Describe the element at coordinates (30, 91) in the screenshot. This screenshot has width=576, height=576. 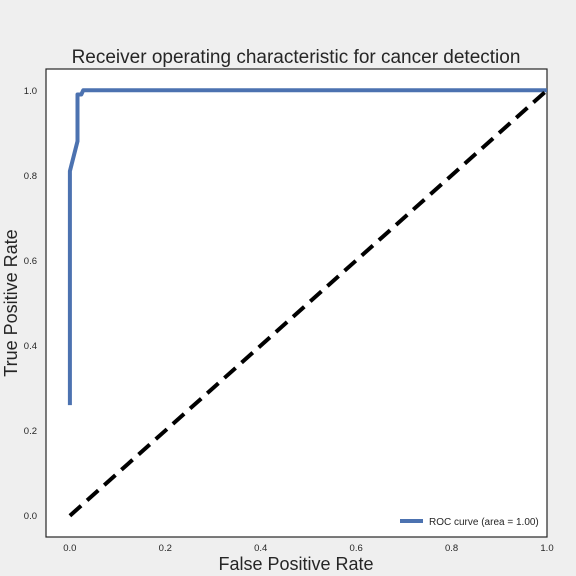
I see `y-tick-label: 1.0` at that location.